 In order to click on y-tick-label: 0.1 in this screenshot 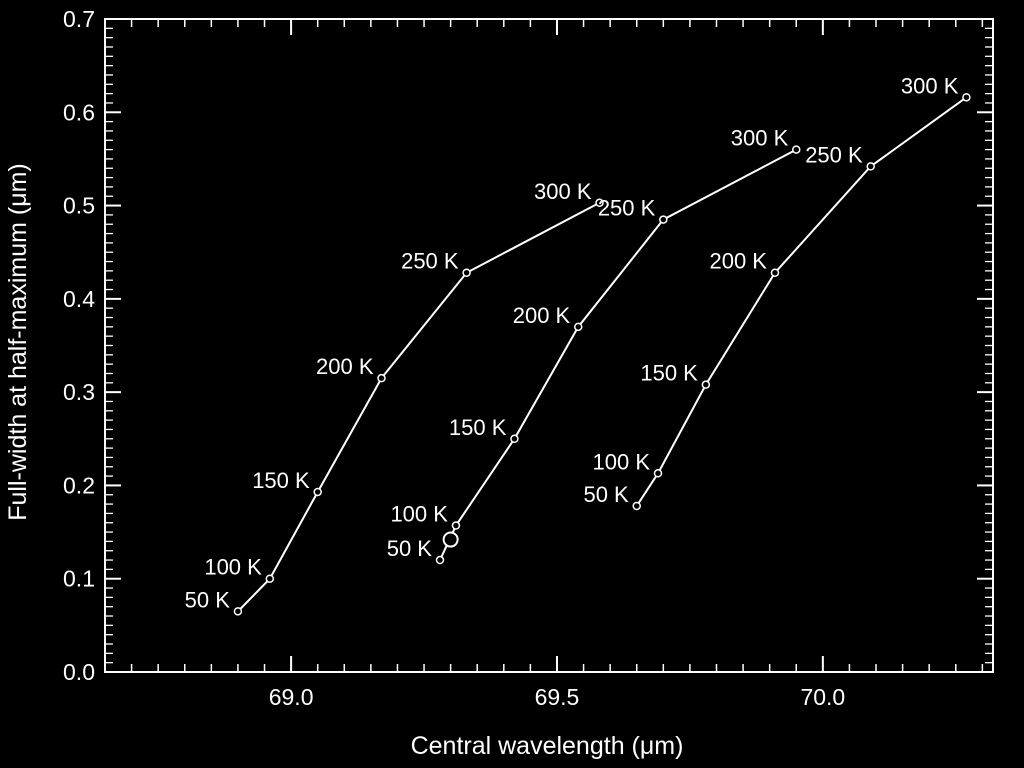, I will do `click(79, 579)`.